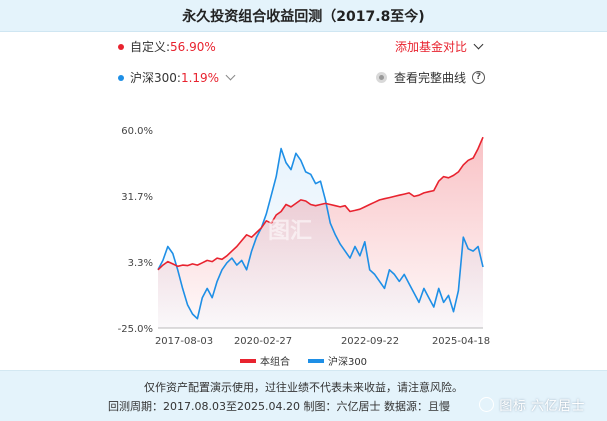  Describe the element at coordinates (430, 47) in the screenshot. I see `add-fund-compare-label: 添加基金对比` at that location.